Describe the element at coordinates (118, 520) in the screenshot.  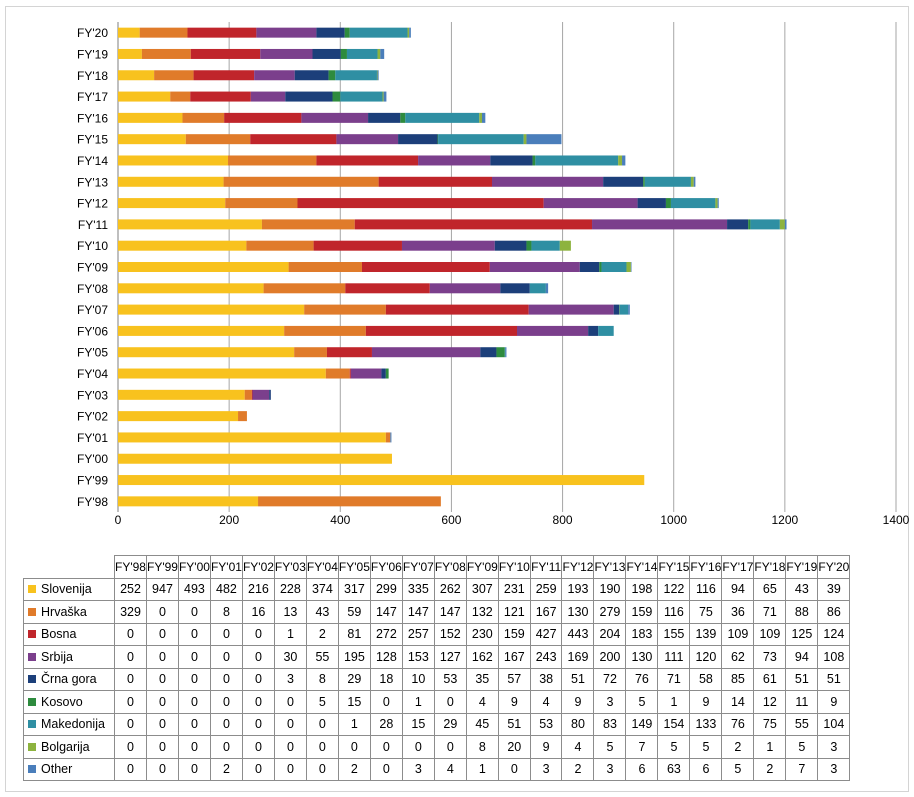
I see `x-tick-label: 0` at that location.